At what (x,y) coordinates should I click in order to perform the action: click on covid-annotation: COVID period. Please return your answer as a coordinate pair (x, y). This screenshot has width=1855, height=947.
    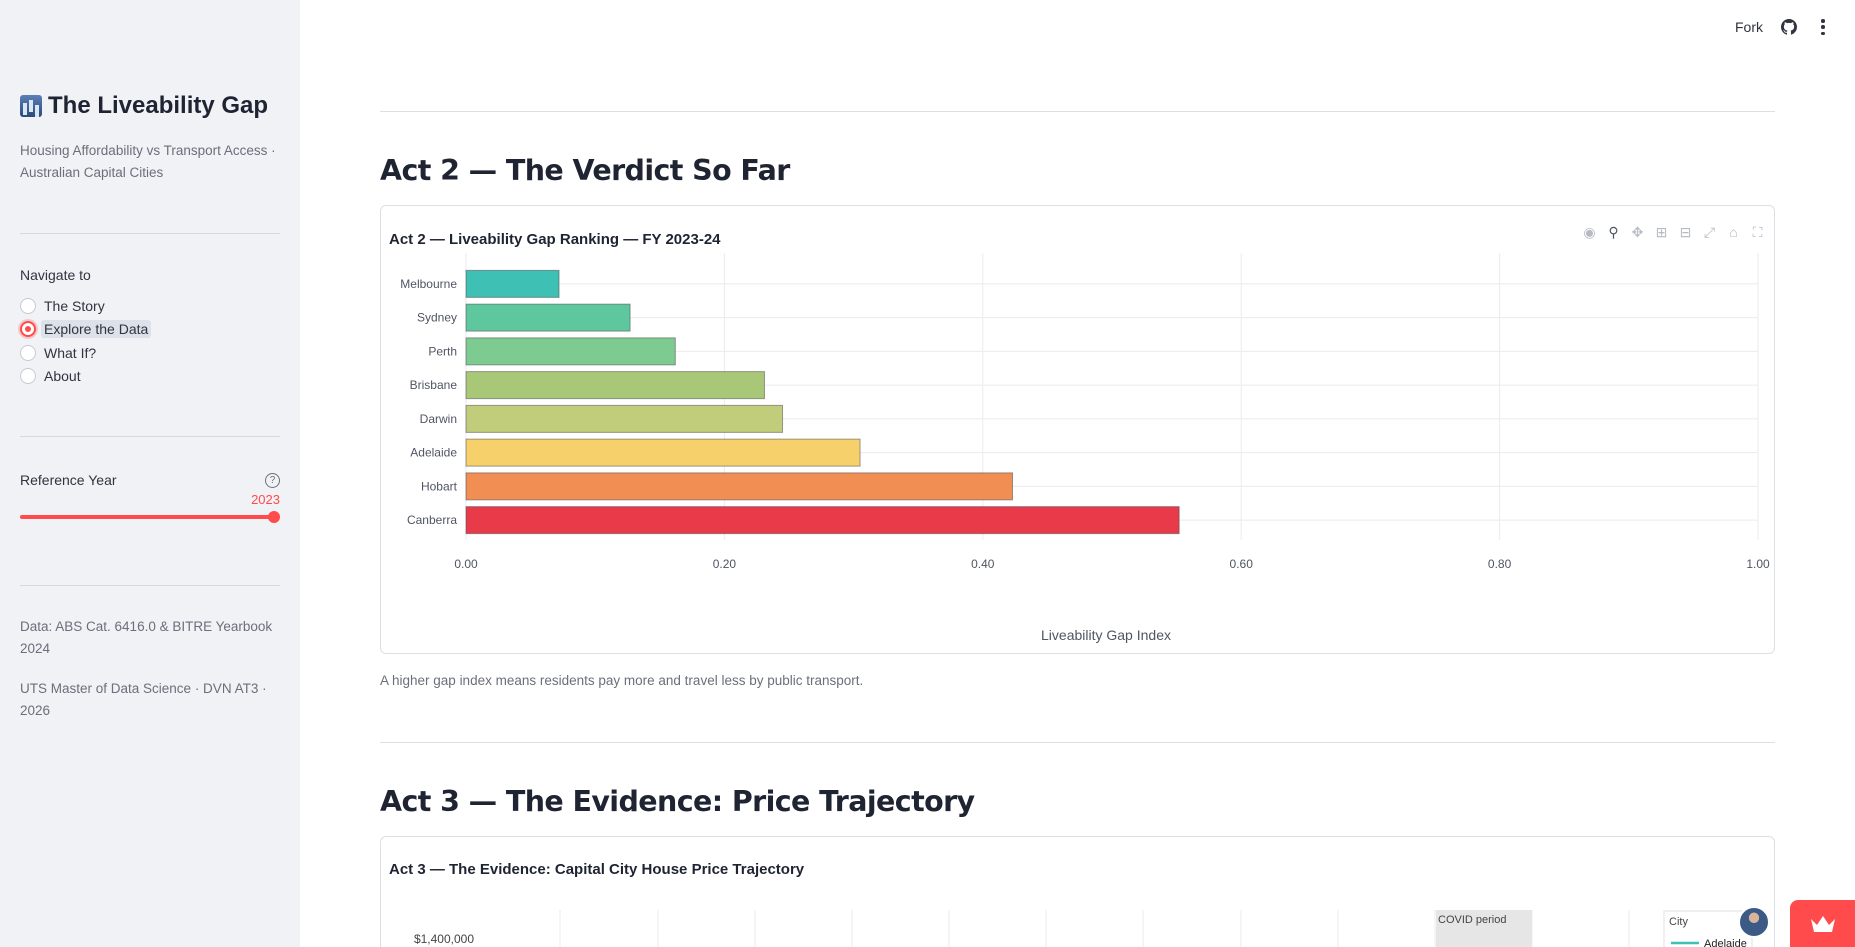
    Looking at the image, I should click on (1472, 920).